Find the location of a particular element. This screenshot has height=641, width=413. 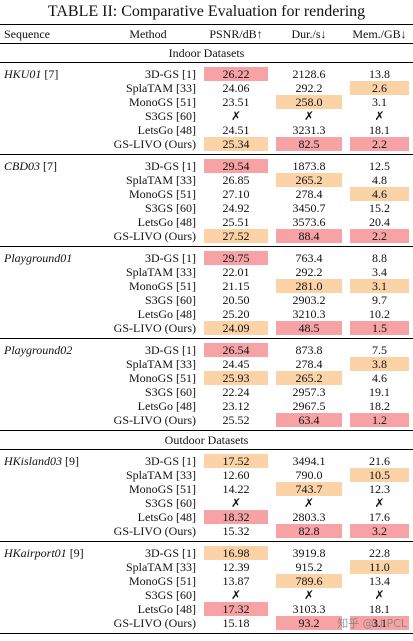

value-text: 19.1 is located at coordinates (379, 392).